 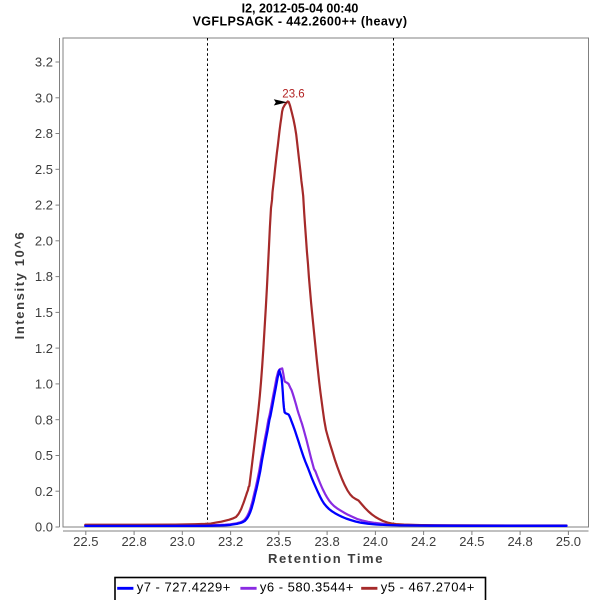 I want to click on svg-text: y5 - 467.2704+, so click(x=428, y=587).